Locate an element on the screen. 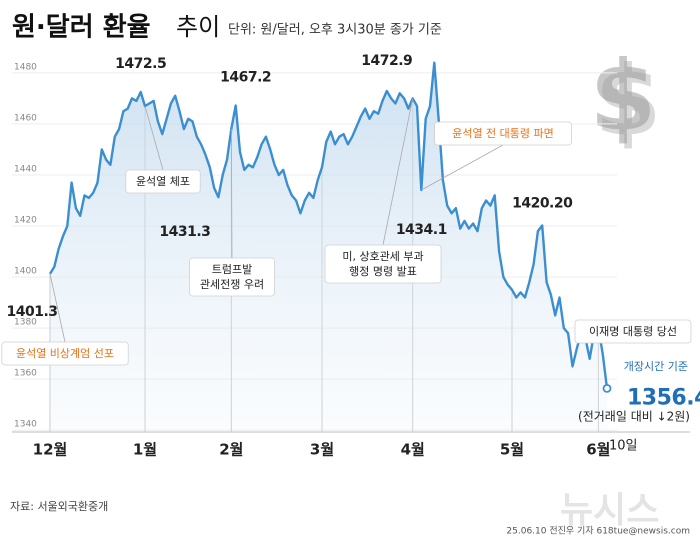 Image resolution: width=700 pixels, height=542 pixels. last-note: 개장시간 기준 is located at coordinates (656, 366).